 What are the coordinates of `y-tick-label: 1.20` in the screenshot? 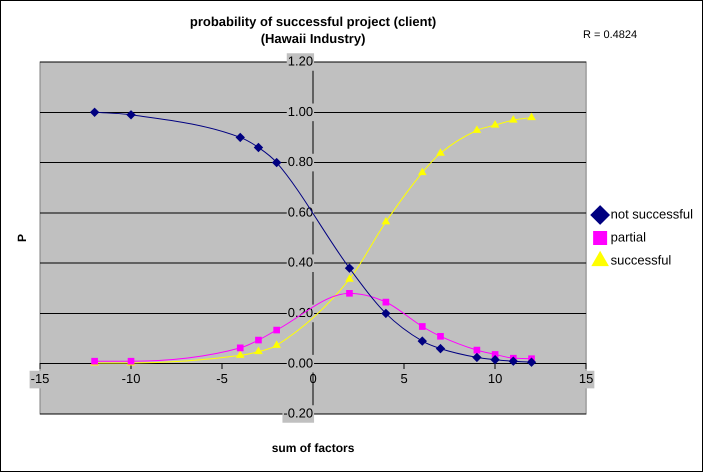 It's located at (301, 61).